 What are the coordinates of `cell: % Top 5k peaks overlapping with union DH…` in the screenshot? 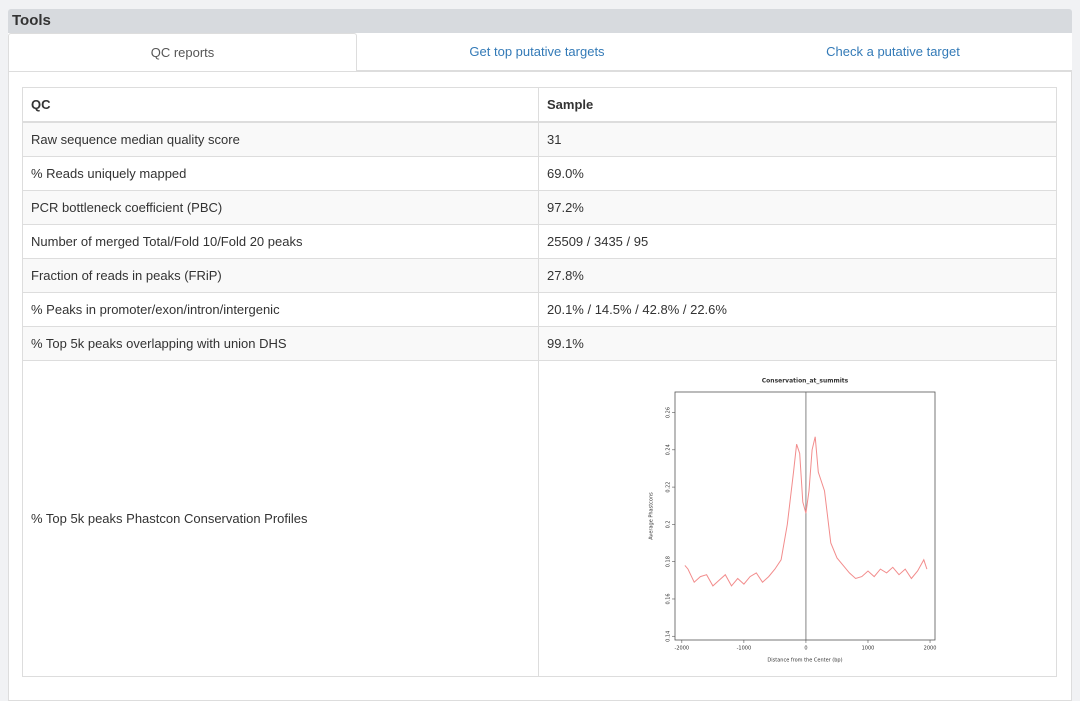 It's located at (280, 343).